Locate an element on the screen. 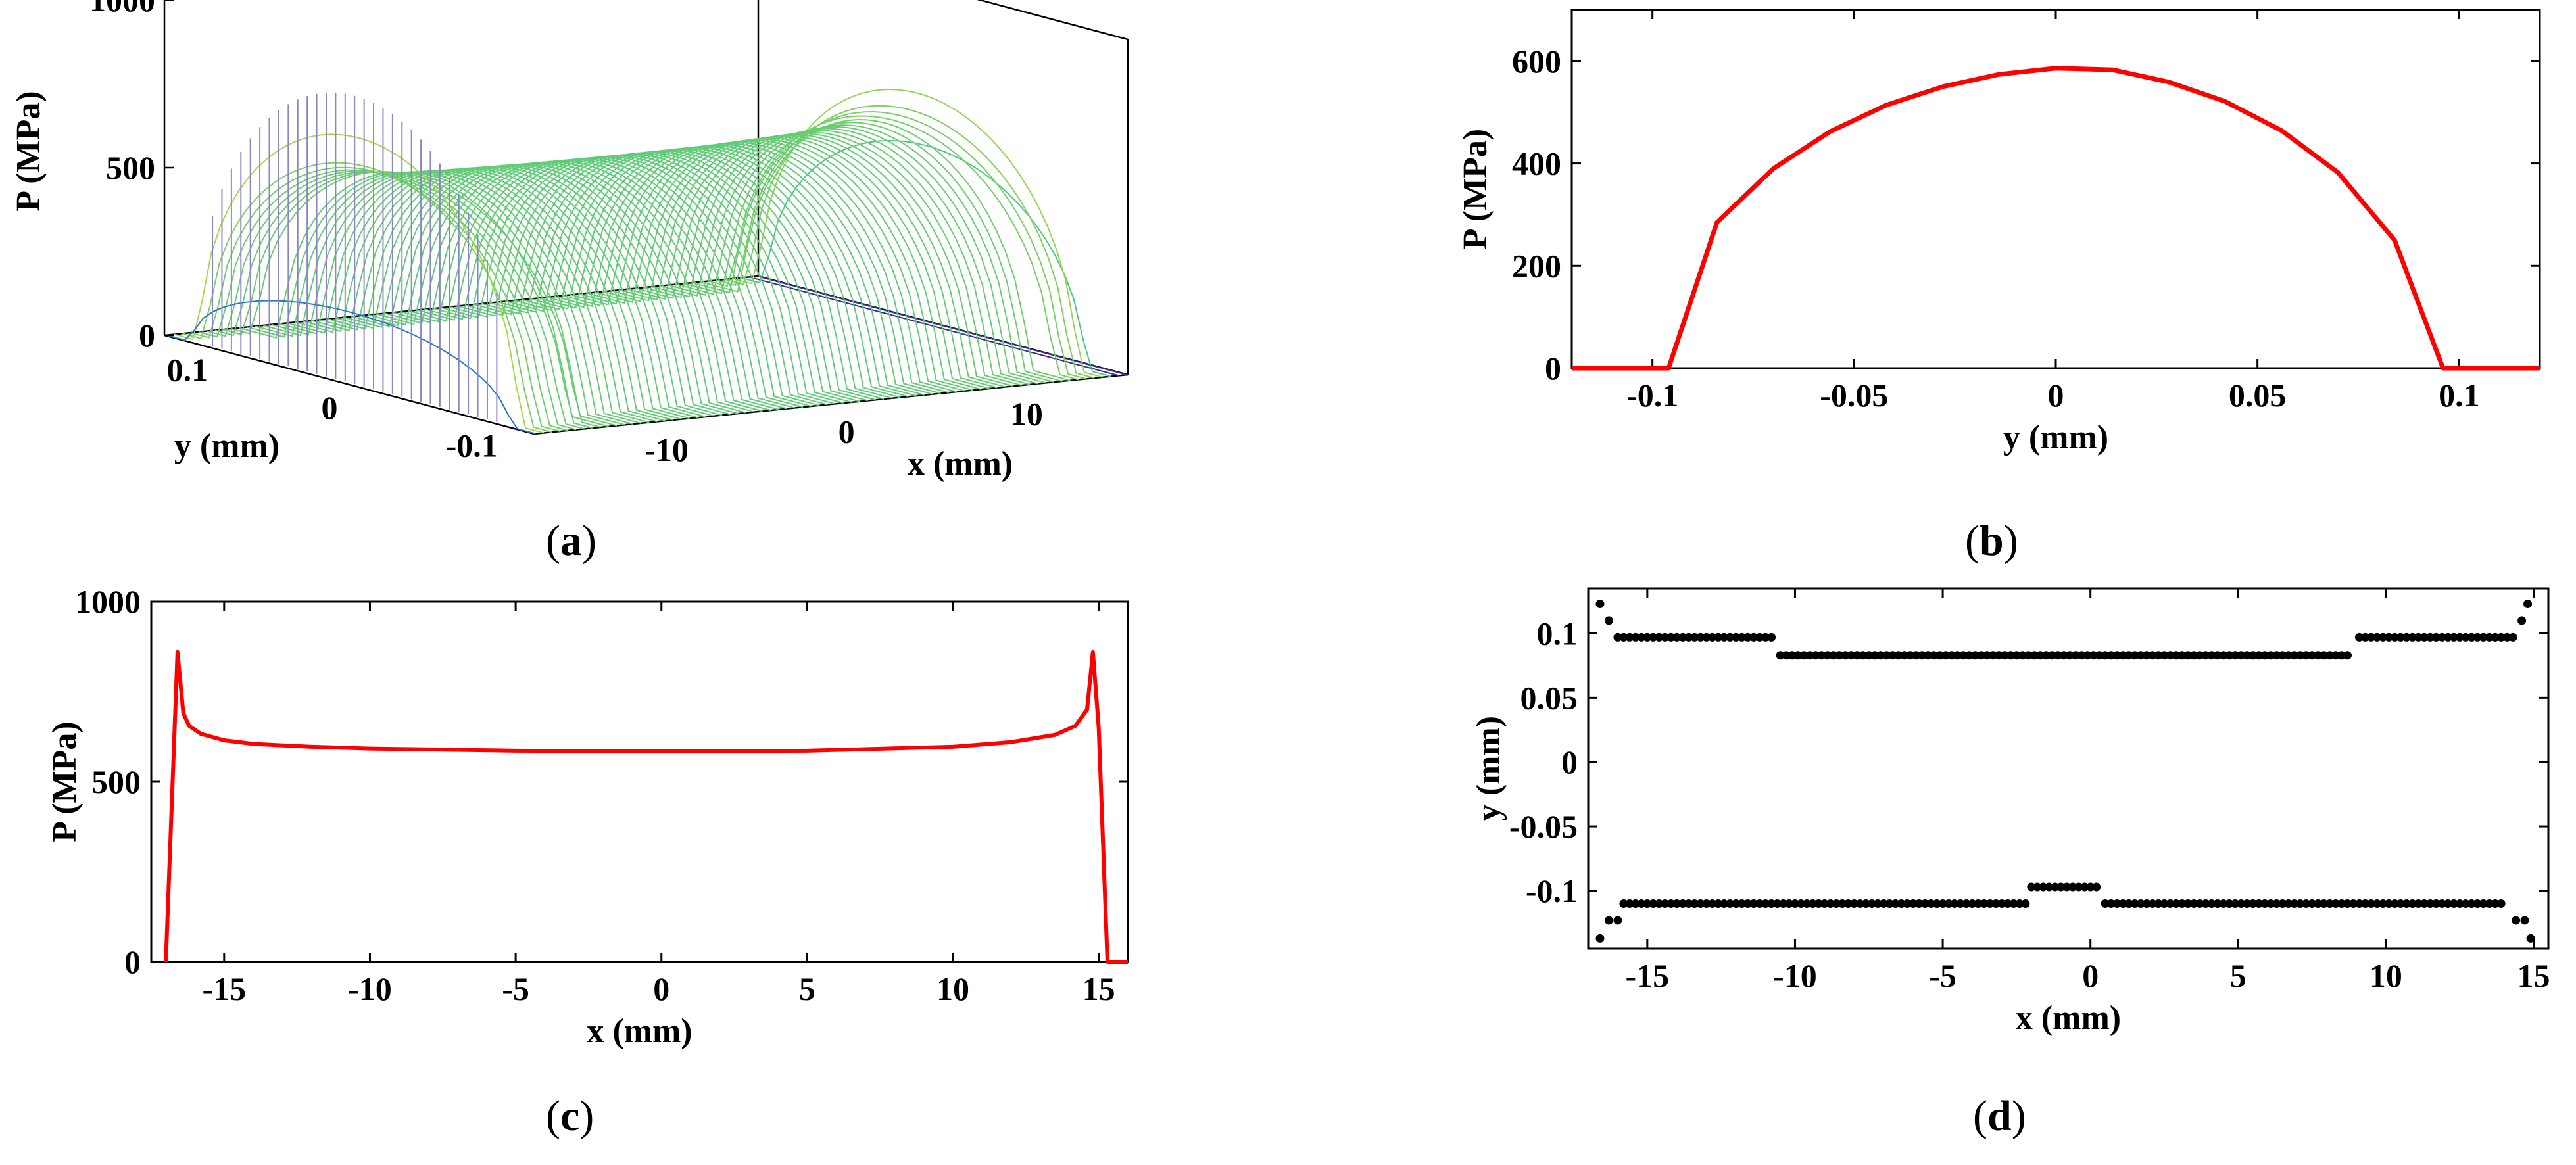 The width and height of the screenshot is (2576, 1165). plot-frame is located at coordinates (2056, 189).